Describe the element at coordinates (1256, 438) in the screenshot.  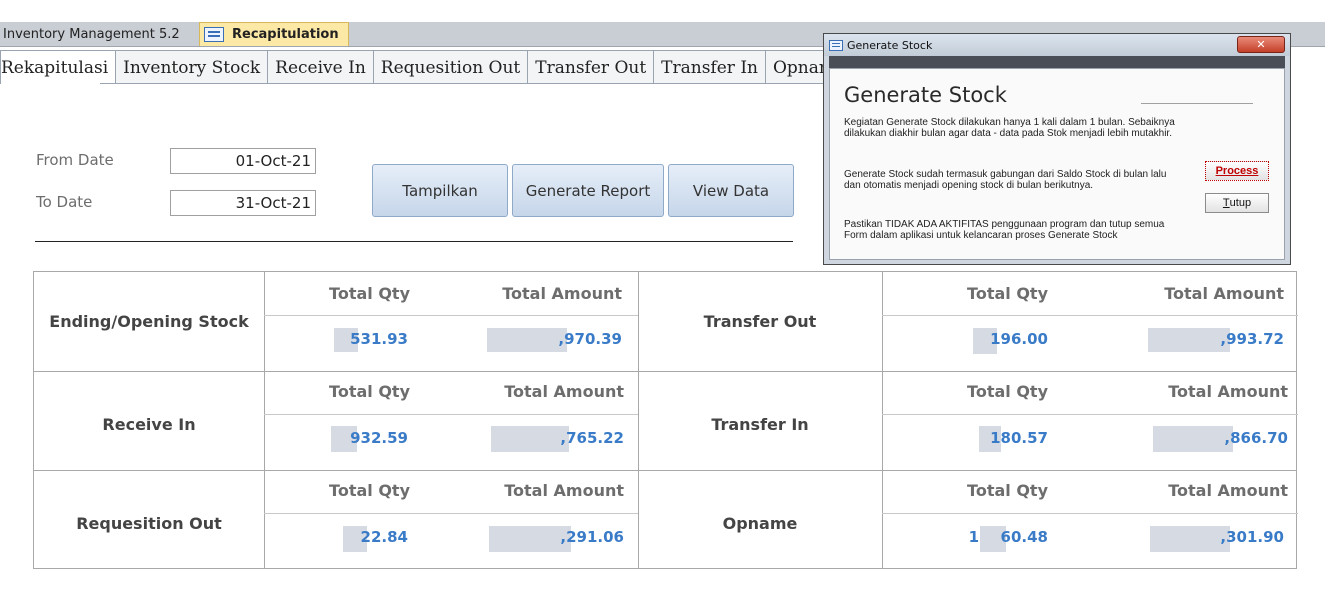
I see `transfer-in-amount: ,866.70` at that location.